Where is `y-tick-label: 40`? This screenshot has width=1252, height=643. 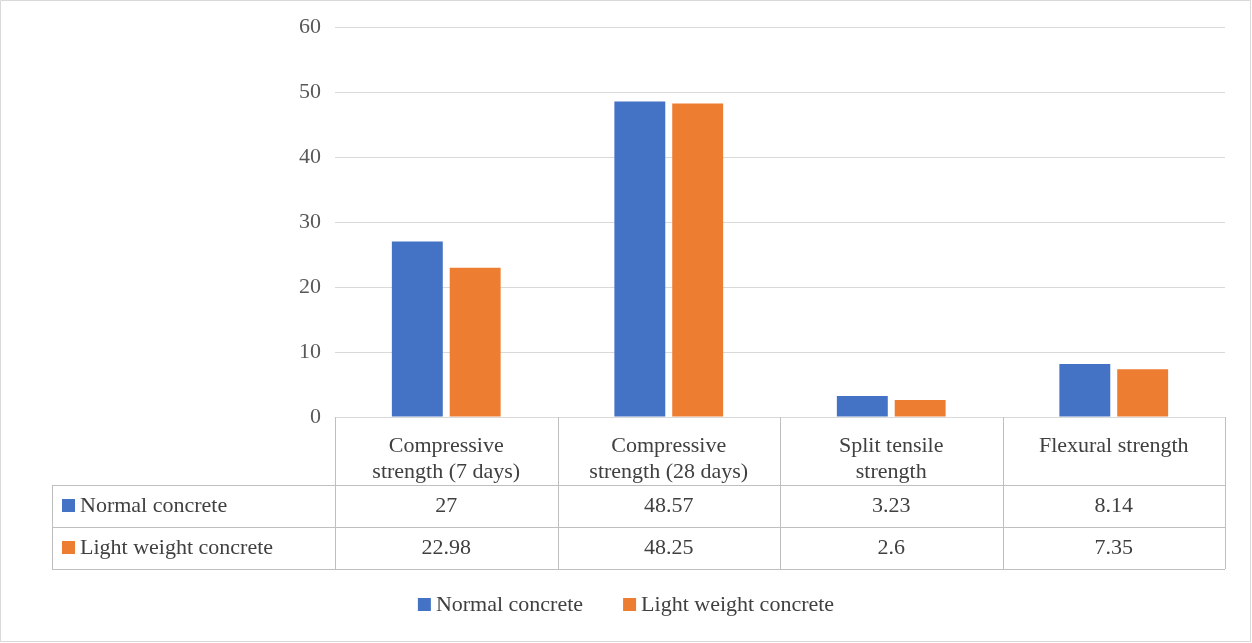 y-tick-label: 40 is located at coordinates (310, 155).